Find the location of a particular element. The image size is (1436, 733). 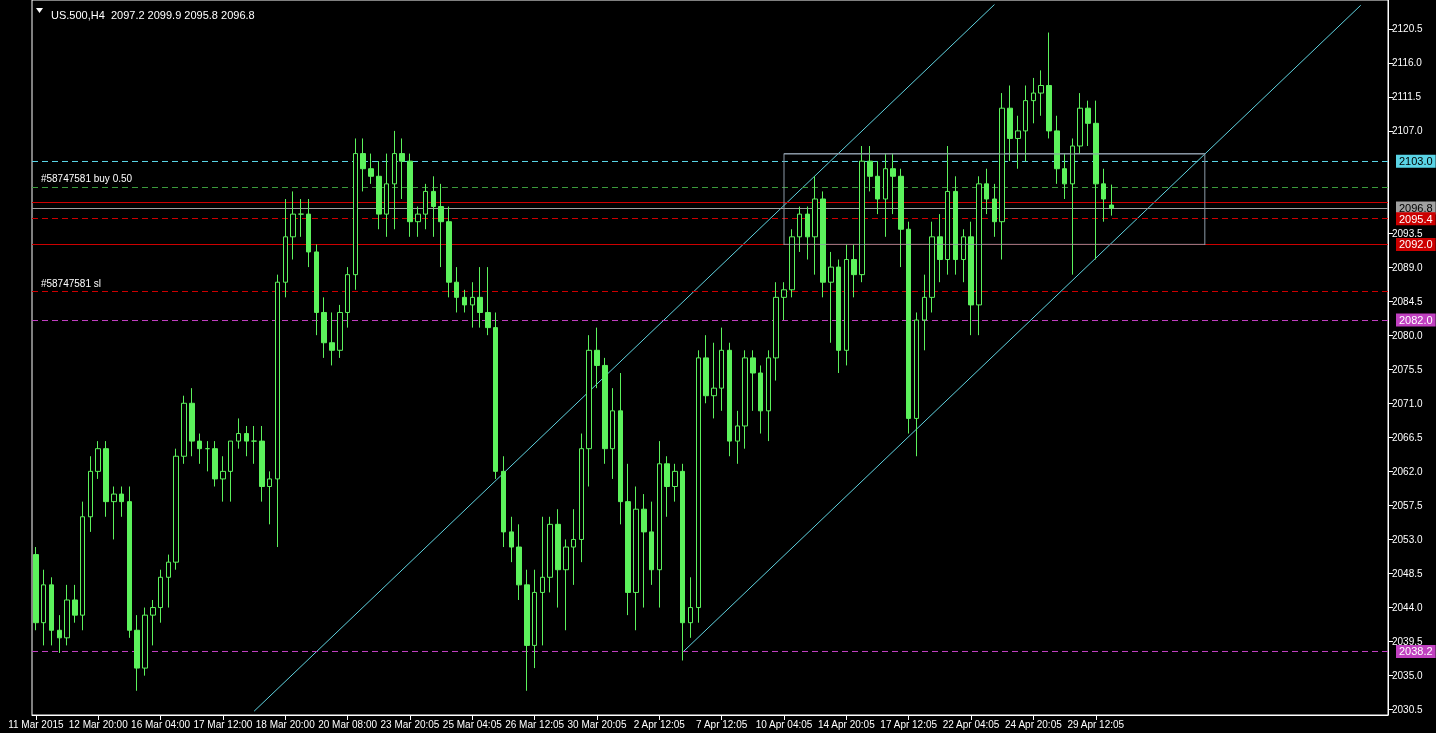

x-tick-label: 25 Mar 04:05 is located at coordinates (472, 724).